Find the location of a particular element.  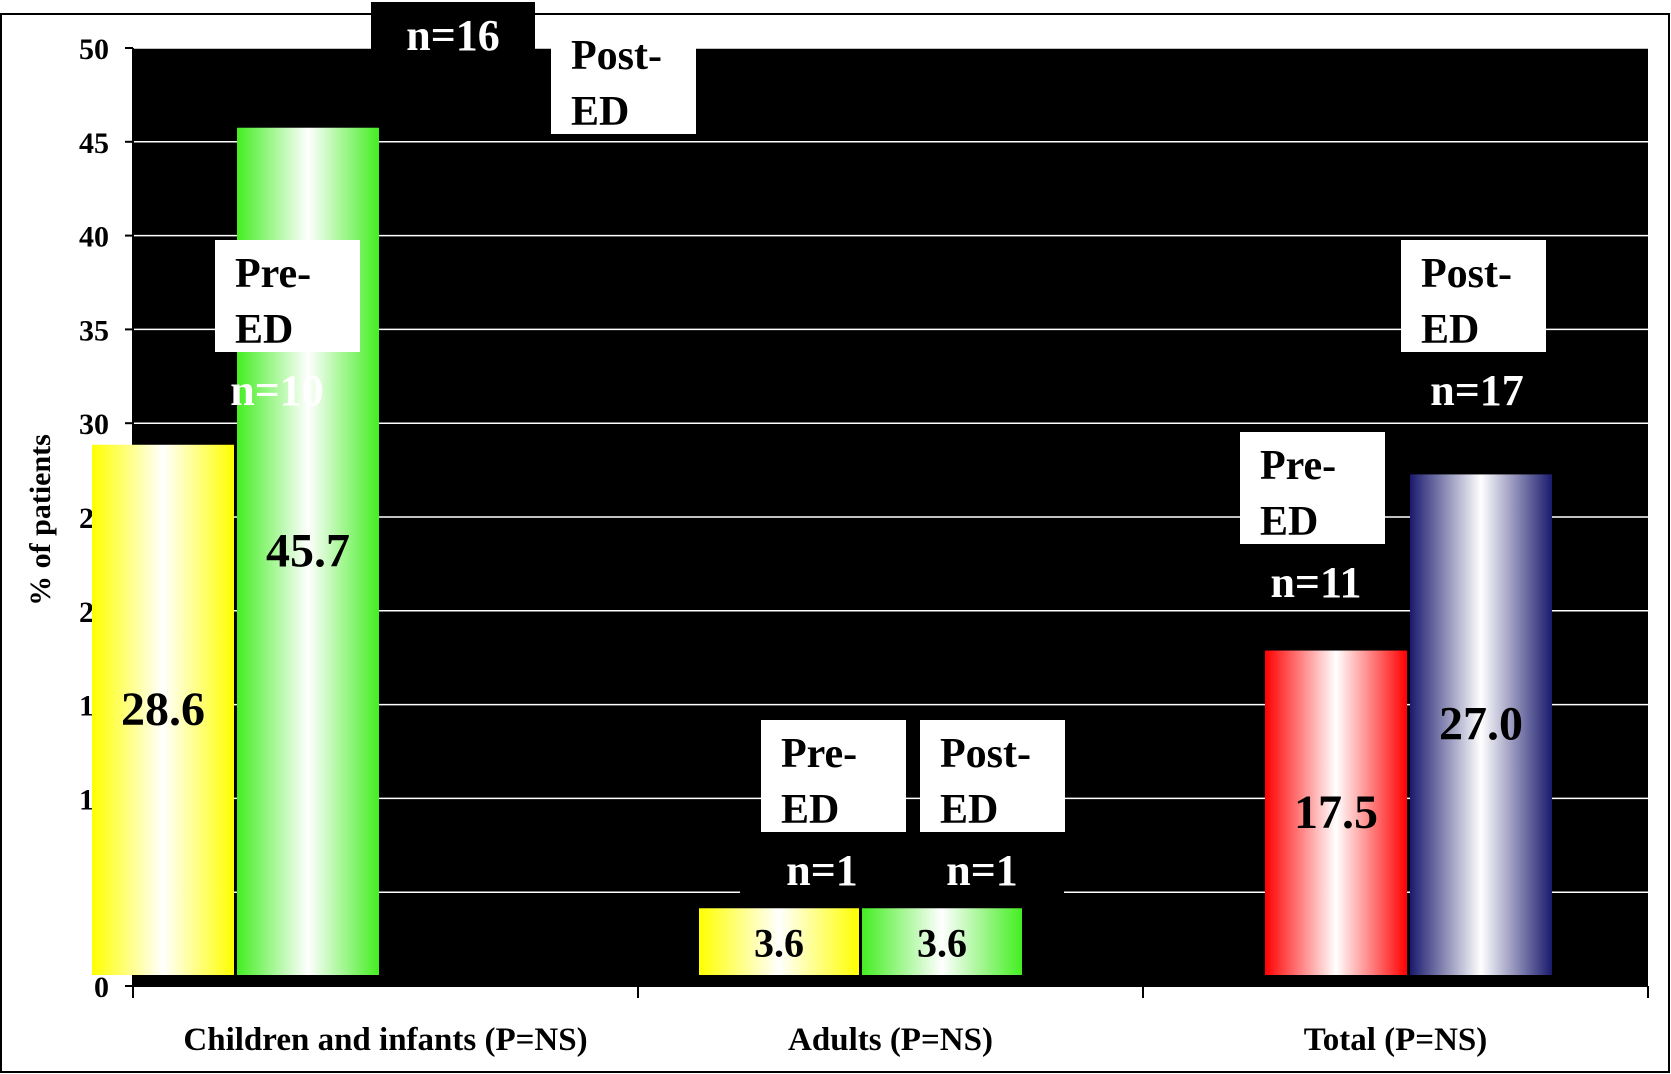

bar-value-label: 27.0 is located at coordinates (1481, 724).